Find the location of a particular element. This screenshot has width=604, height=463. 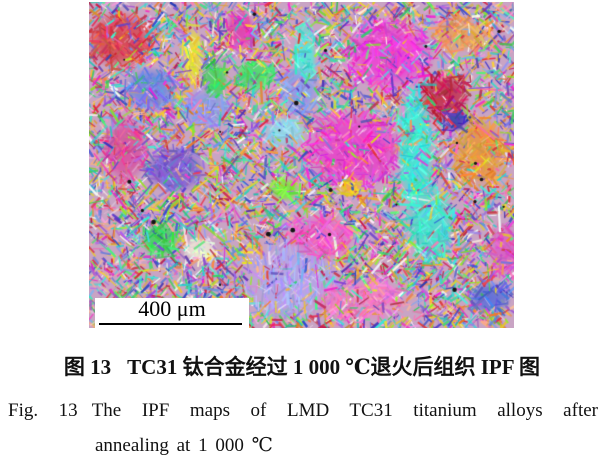

caption-chinese: 图 13 TC31 钛合金经过 1 000 ℃退火后组织 IPF 图 is located at coordinates (302, 367).